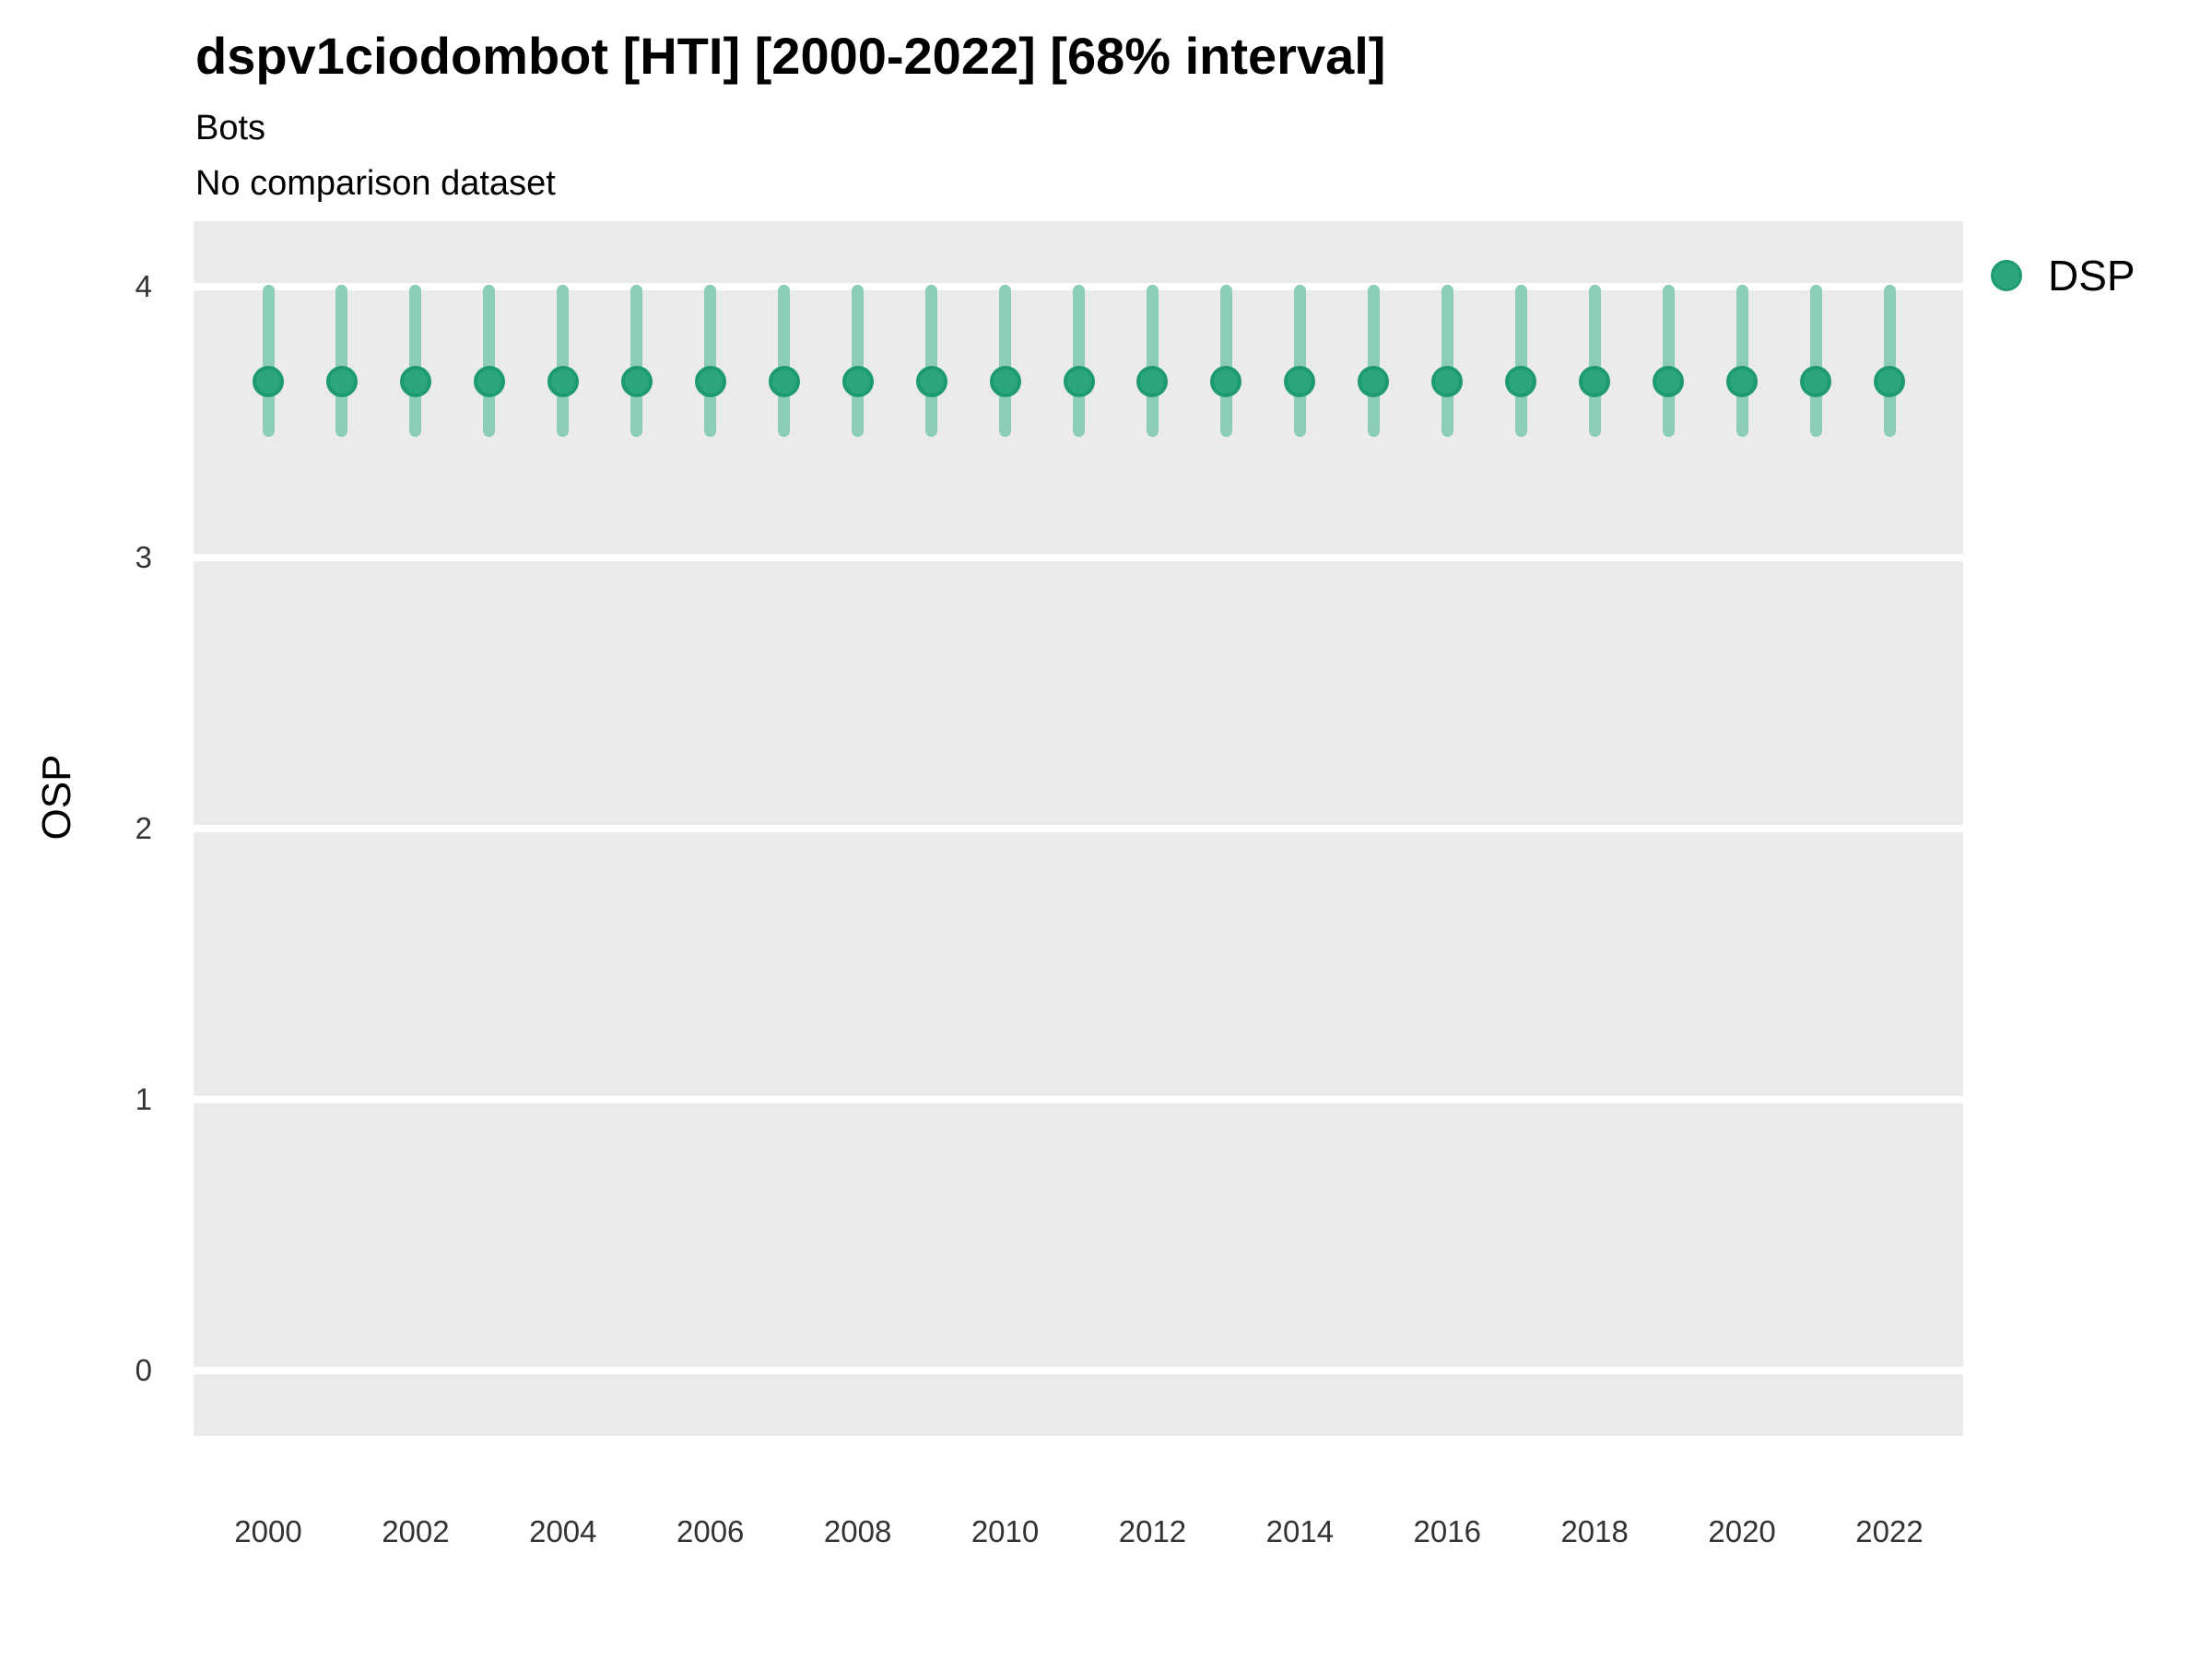 Image resolution: width=2212 pixels, height=1659 pixels. I want to click on interval-bar-2006, so click(710, 361).